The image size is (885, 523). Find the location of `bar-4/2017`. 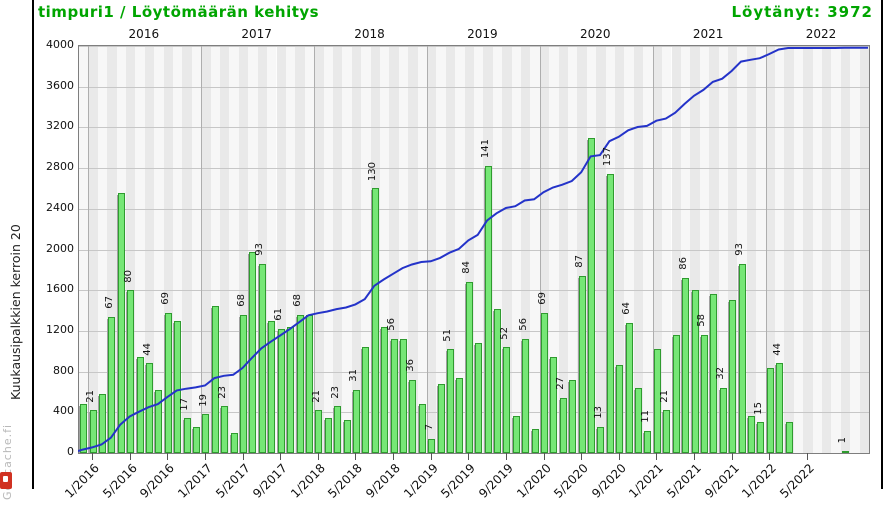

bar-4/2017 is located at coordinates (234, 443).